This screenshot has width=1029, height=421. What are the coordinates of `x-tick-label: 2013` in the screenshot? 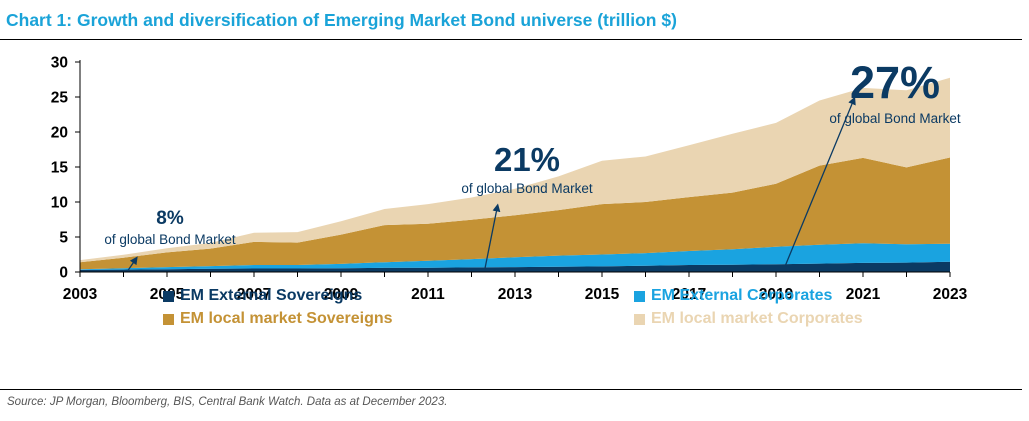 It's located at (515, 294).